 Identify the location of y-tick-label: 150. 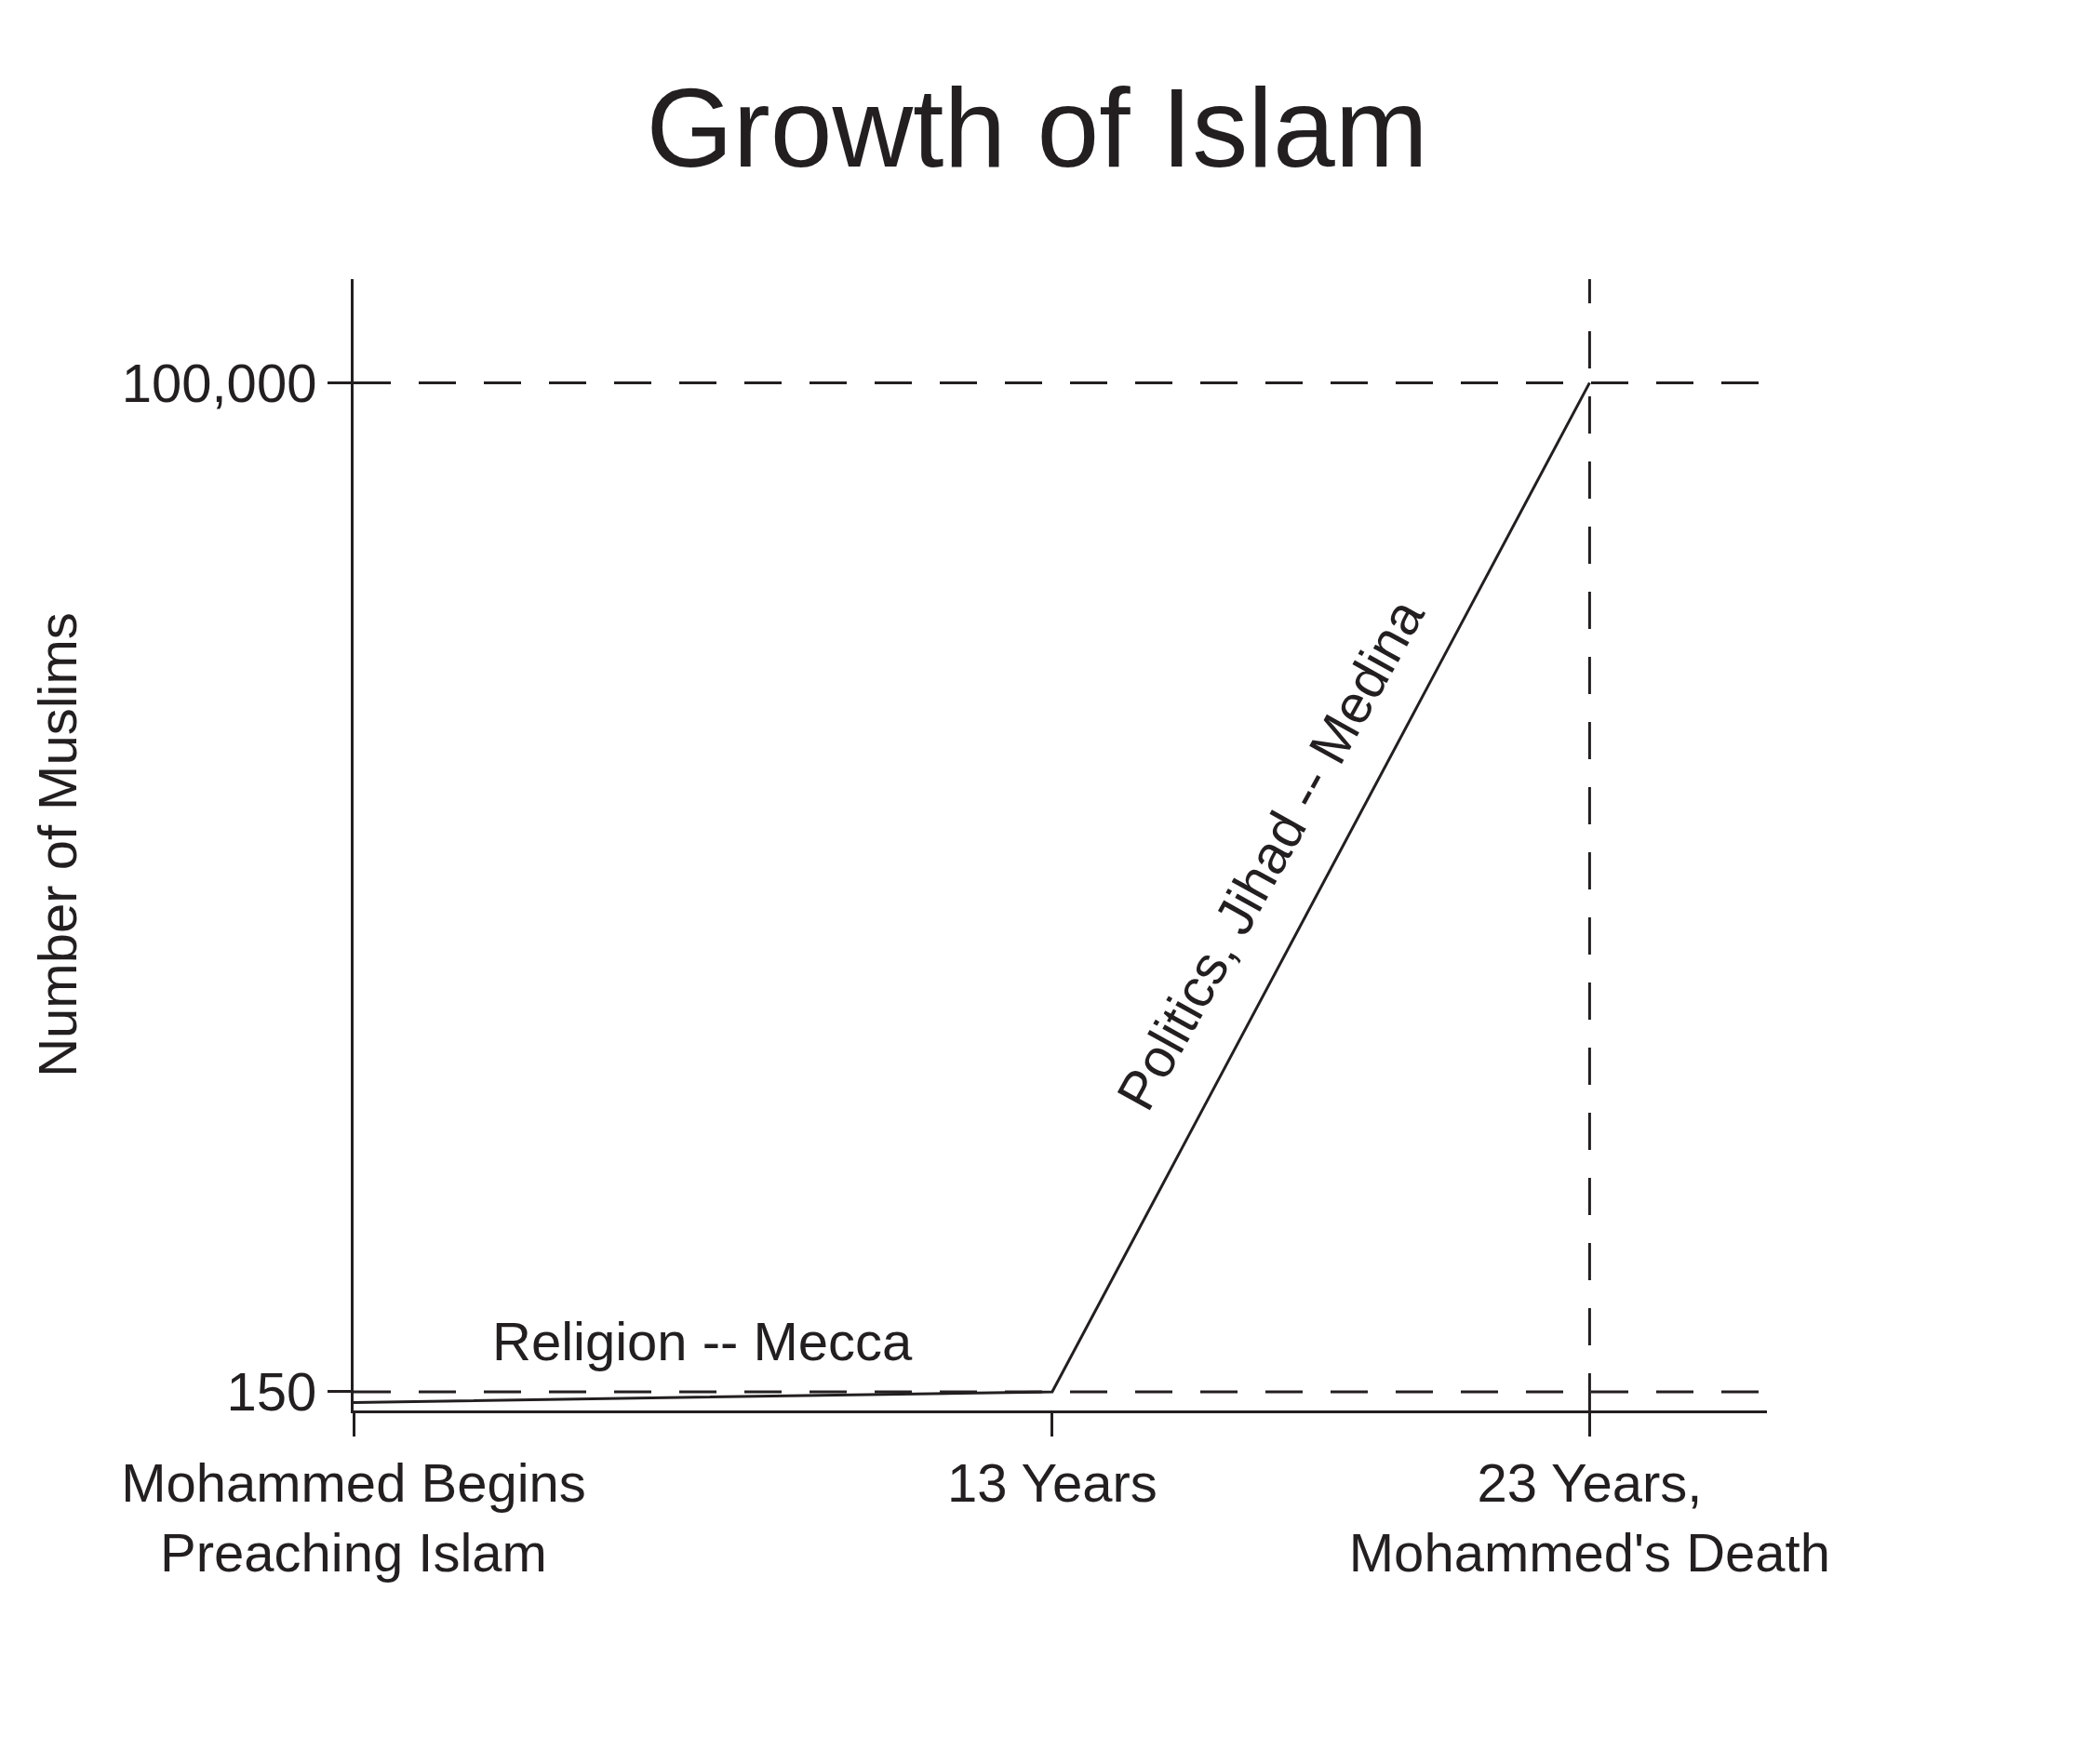
(271, 1392).